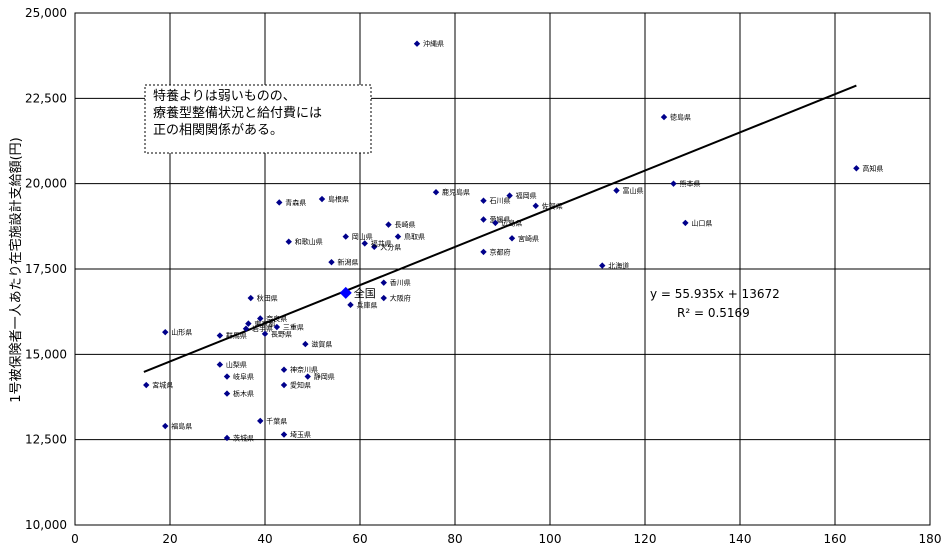 The image size is (945, 556). Describe the element at coordinates (281, 334) in the screenshot. I see `point-label: 長野県` at that location.